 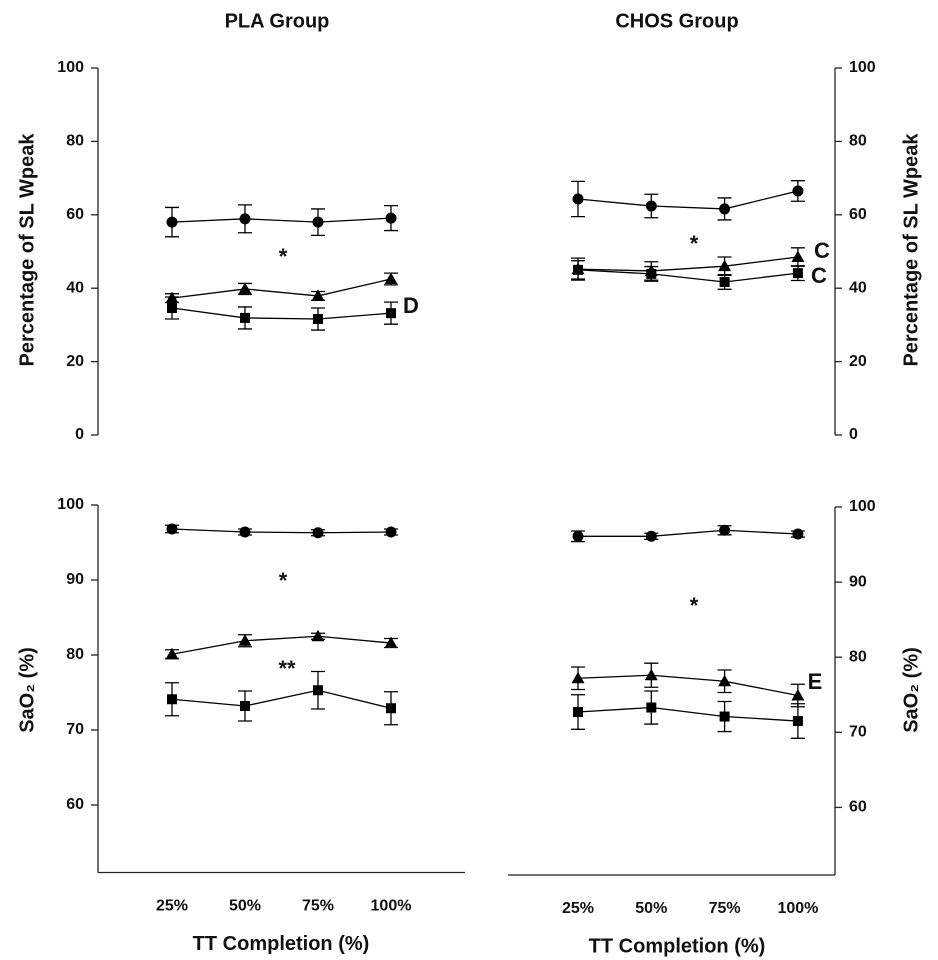 What do you see at coordinates (287, 668) in the screenshot?
I see `annotation: **` at bounding box center [287, 668].